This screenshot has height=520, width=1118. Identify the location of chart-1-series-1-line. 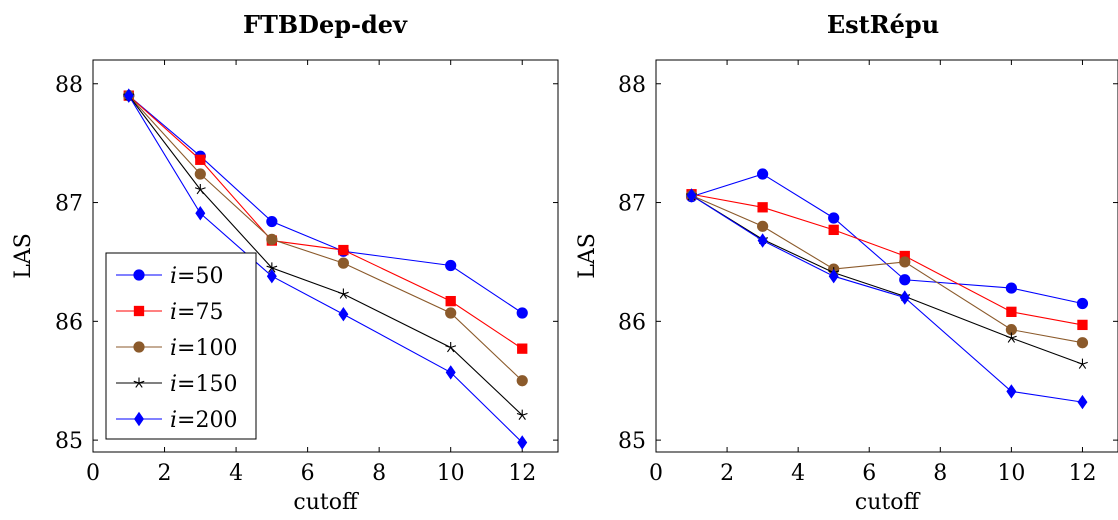
(325, 204).